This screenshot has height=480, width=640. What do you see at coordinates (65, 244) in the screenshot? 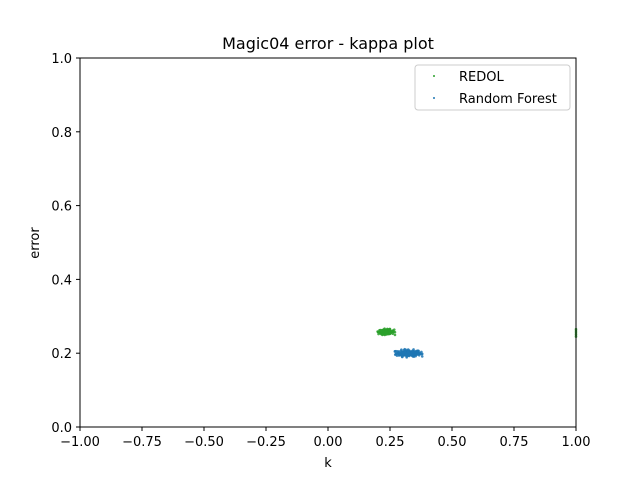
I see `y-axis: 0.0 0.2 0.4 0.6 0.8 1.0` at bounding box center [65, 244].